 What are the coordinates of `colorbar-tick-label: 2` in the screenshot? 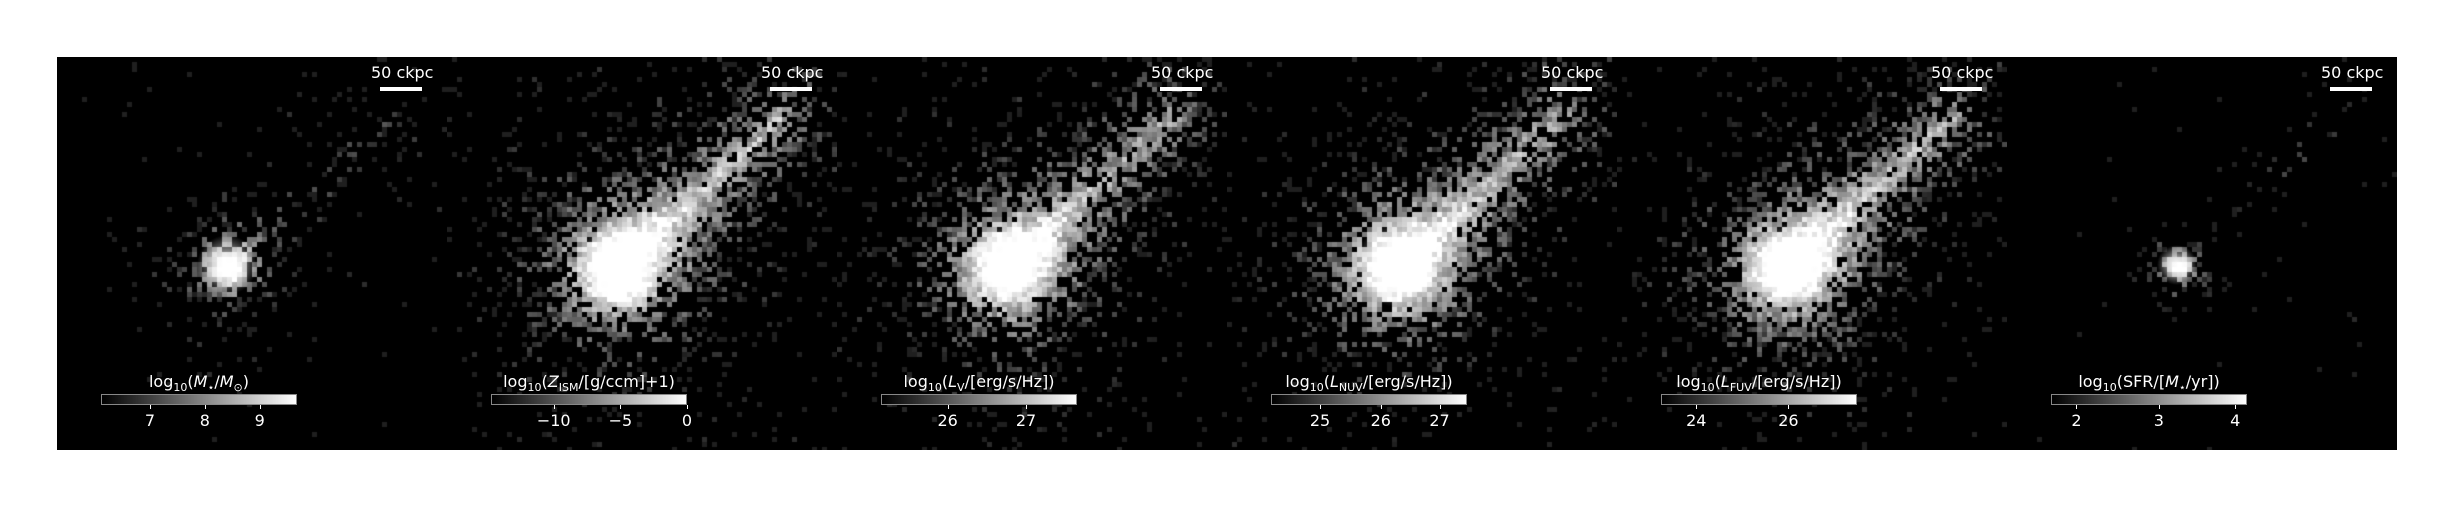 It's located at (2076, 420).